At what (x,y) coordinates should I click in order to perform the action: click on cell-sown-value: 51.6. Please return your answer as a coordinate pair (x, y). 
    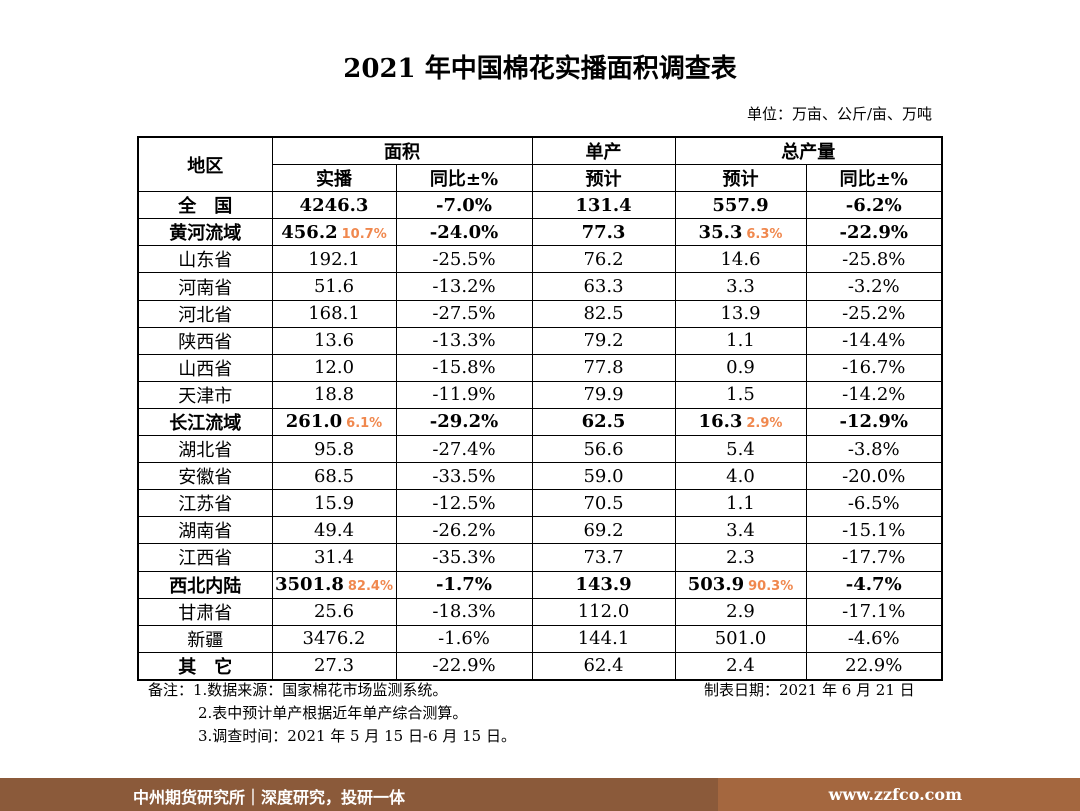
    Looking at the image, I should click on (334, 287).